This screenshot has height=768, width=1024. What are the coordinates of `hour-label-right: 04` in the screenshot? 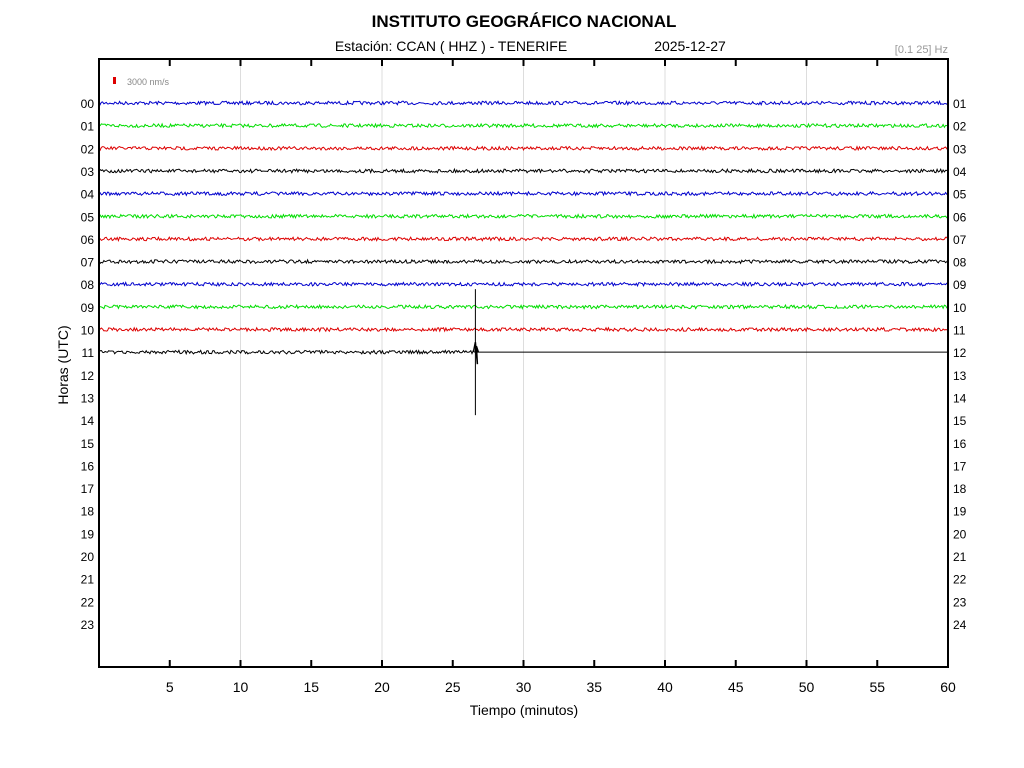 It's located at (960, 172).